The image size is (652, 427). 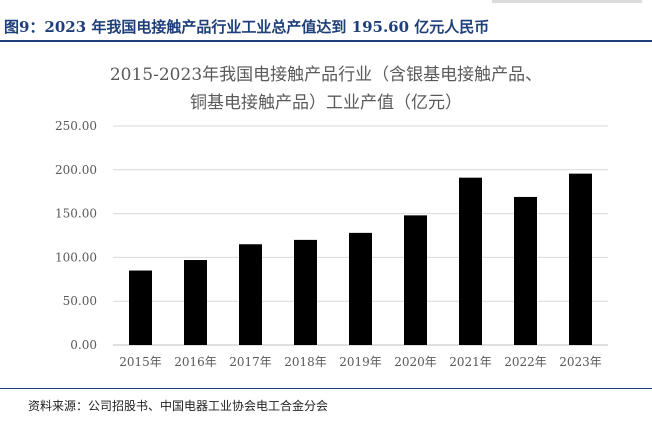 I want to click on x-tick-label: 2017年, so click(x=250, y=362).